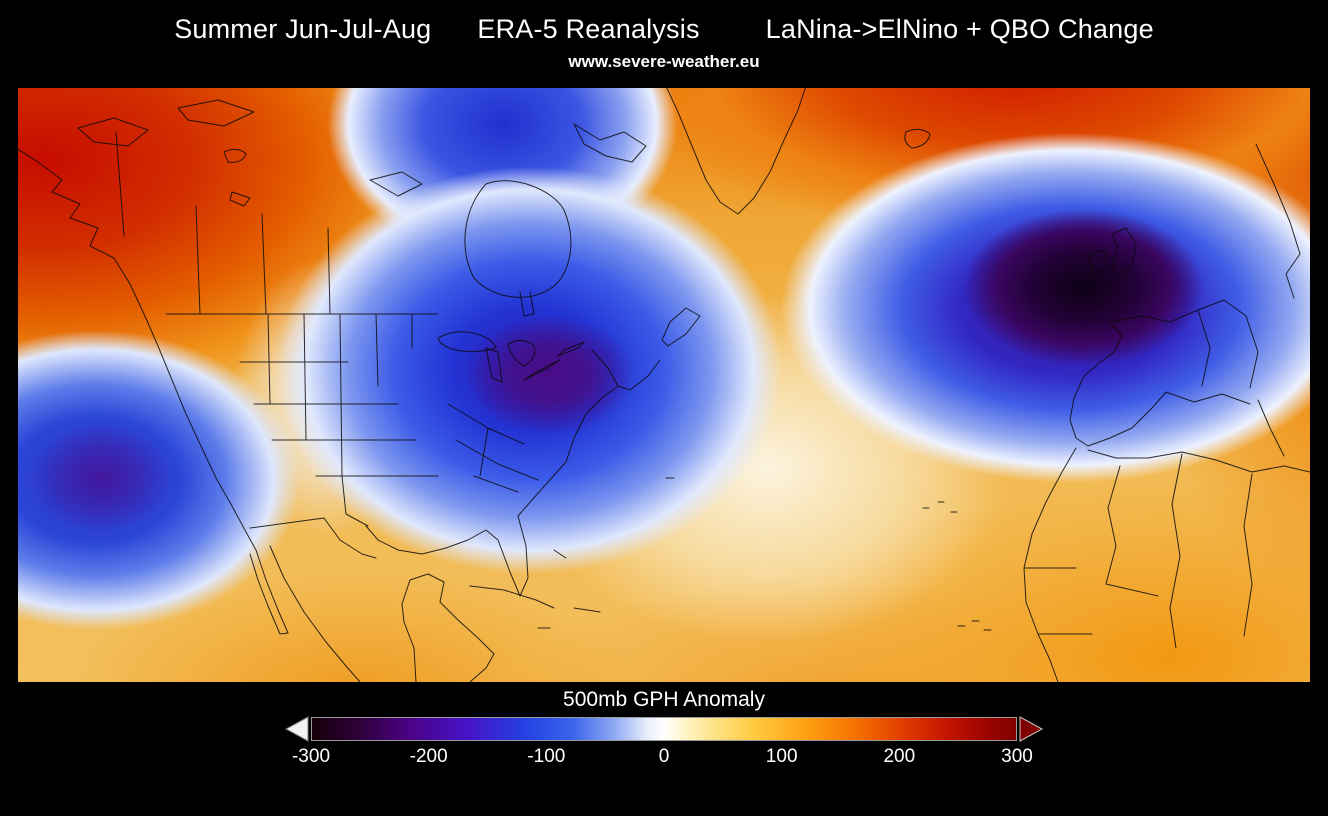  I want to click on europe-africa-coastline, so click(1166, 412).